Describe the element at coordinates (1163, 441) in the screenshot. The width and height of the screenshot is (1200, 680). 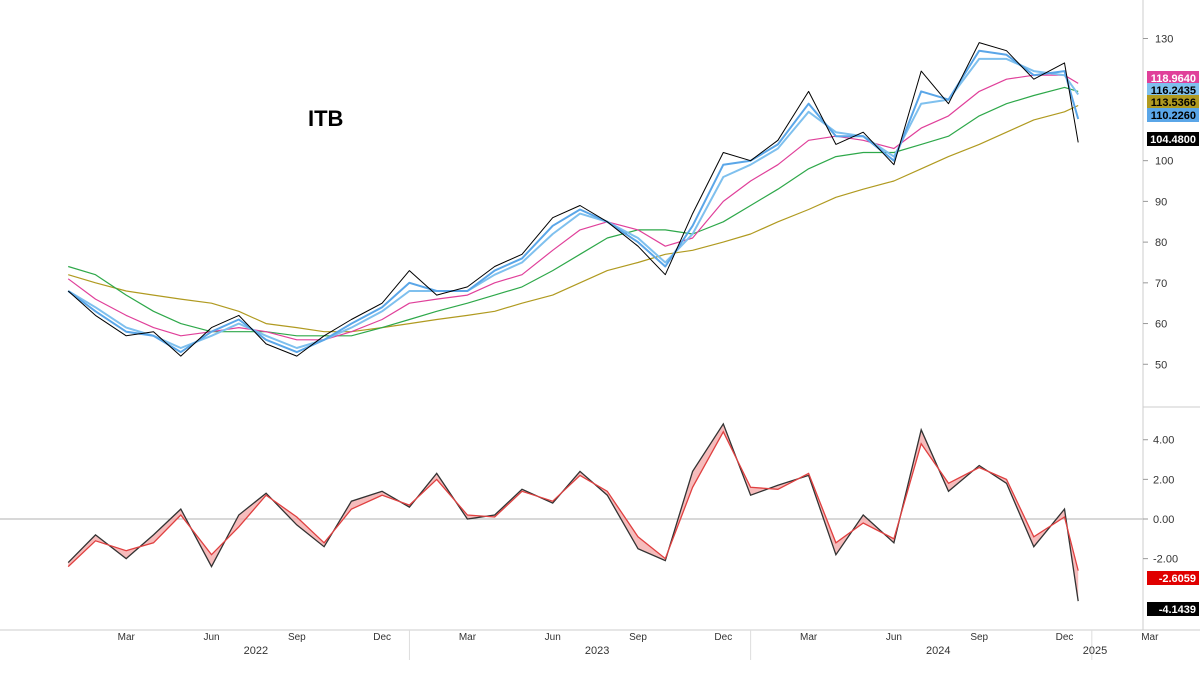
I see `osc-y-tick-label: 4.00` at that location.